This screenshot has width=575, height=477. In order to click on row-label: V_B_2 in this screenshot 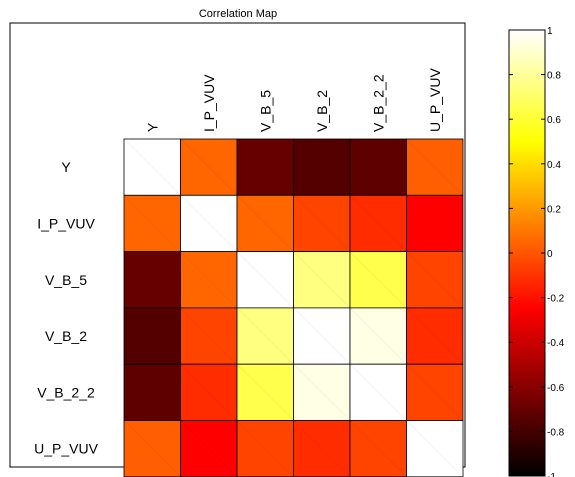, I will do `click(66, 336)`.